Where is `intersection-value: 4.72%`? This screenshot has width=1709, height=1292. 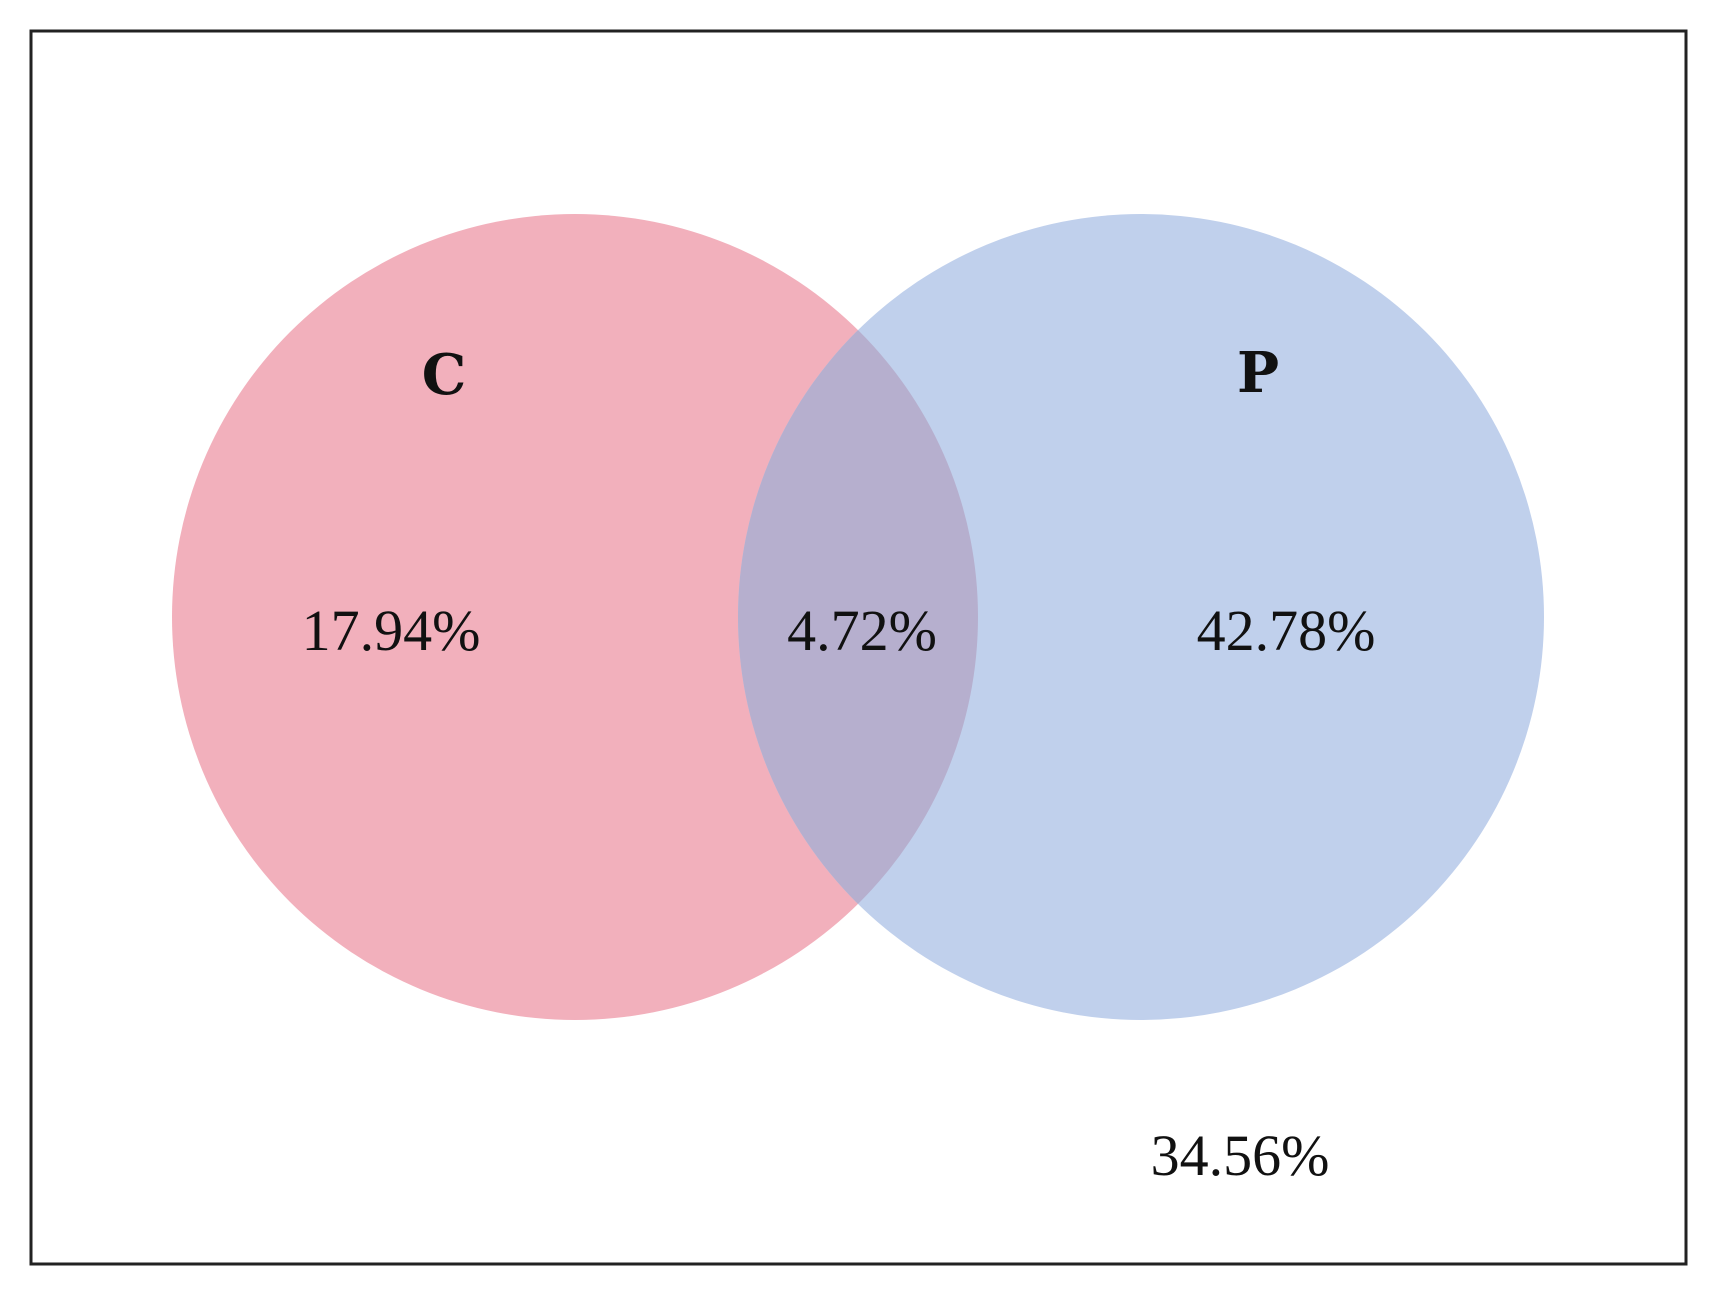
intersection-value: 4.72% is located at coordinates (862, 630).